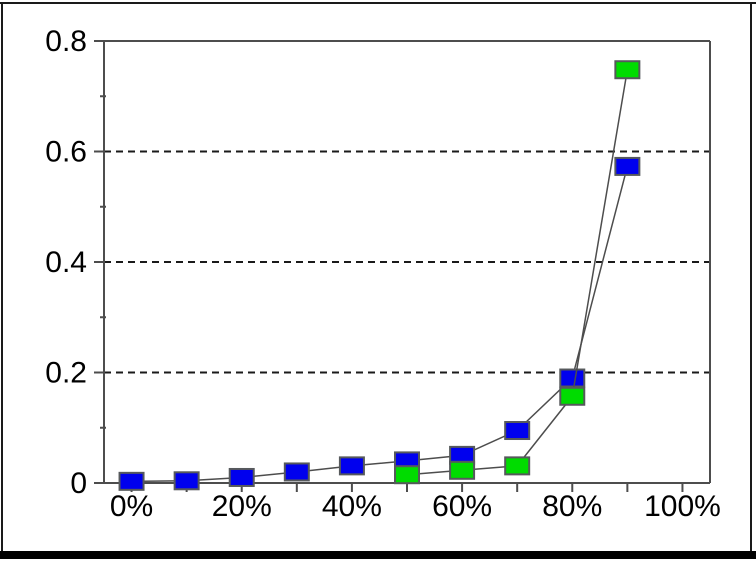 Image resolution: width=756 pixels, height=564 pixels. What do you see at coordinates (352, 506) in the screenshot?
I see `x-tick-label: 40%` at bounding box center [352, 506].